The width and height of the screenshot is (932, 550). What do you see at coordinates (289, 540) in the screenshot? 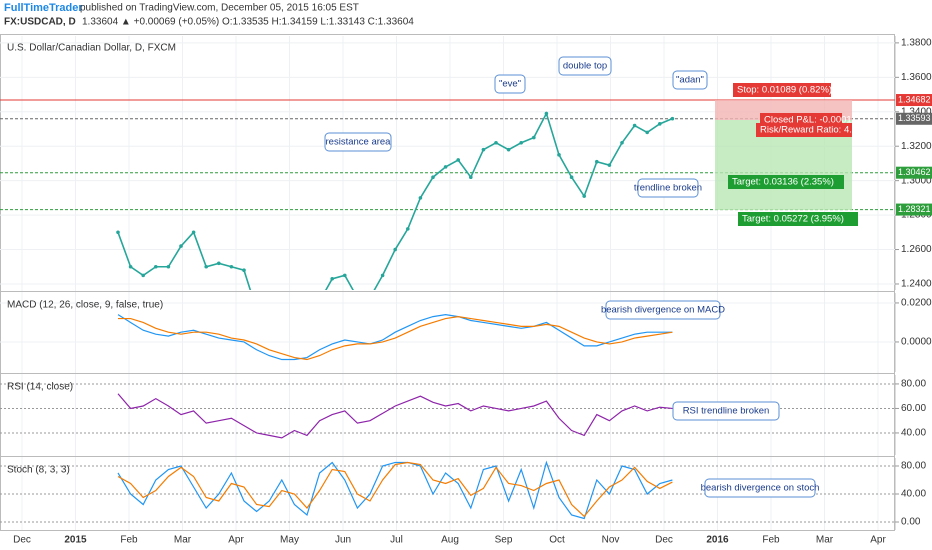
I see `x-tick-label: May` at bounding box center [289, 540].